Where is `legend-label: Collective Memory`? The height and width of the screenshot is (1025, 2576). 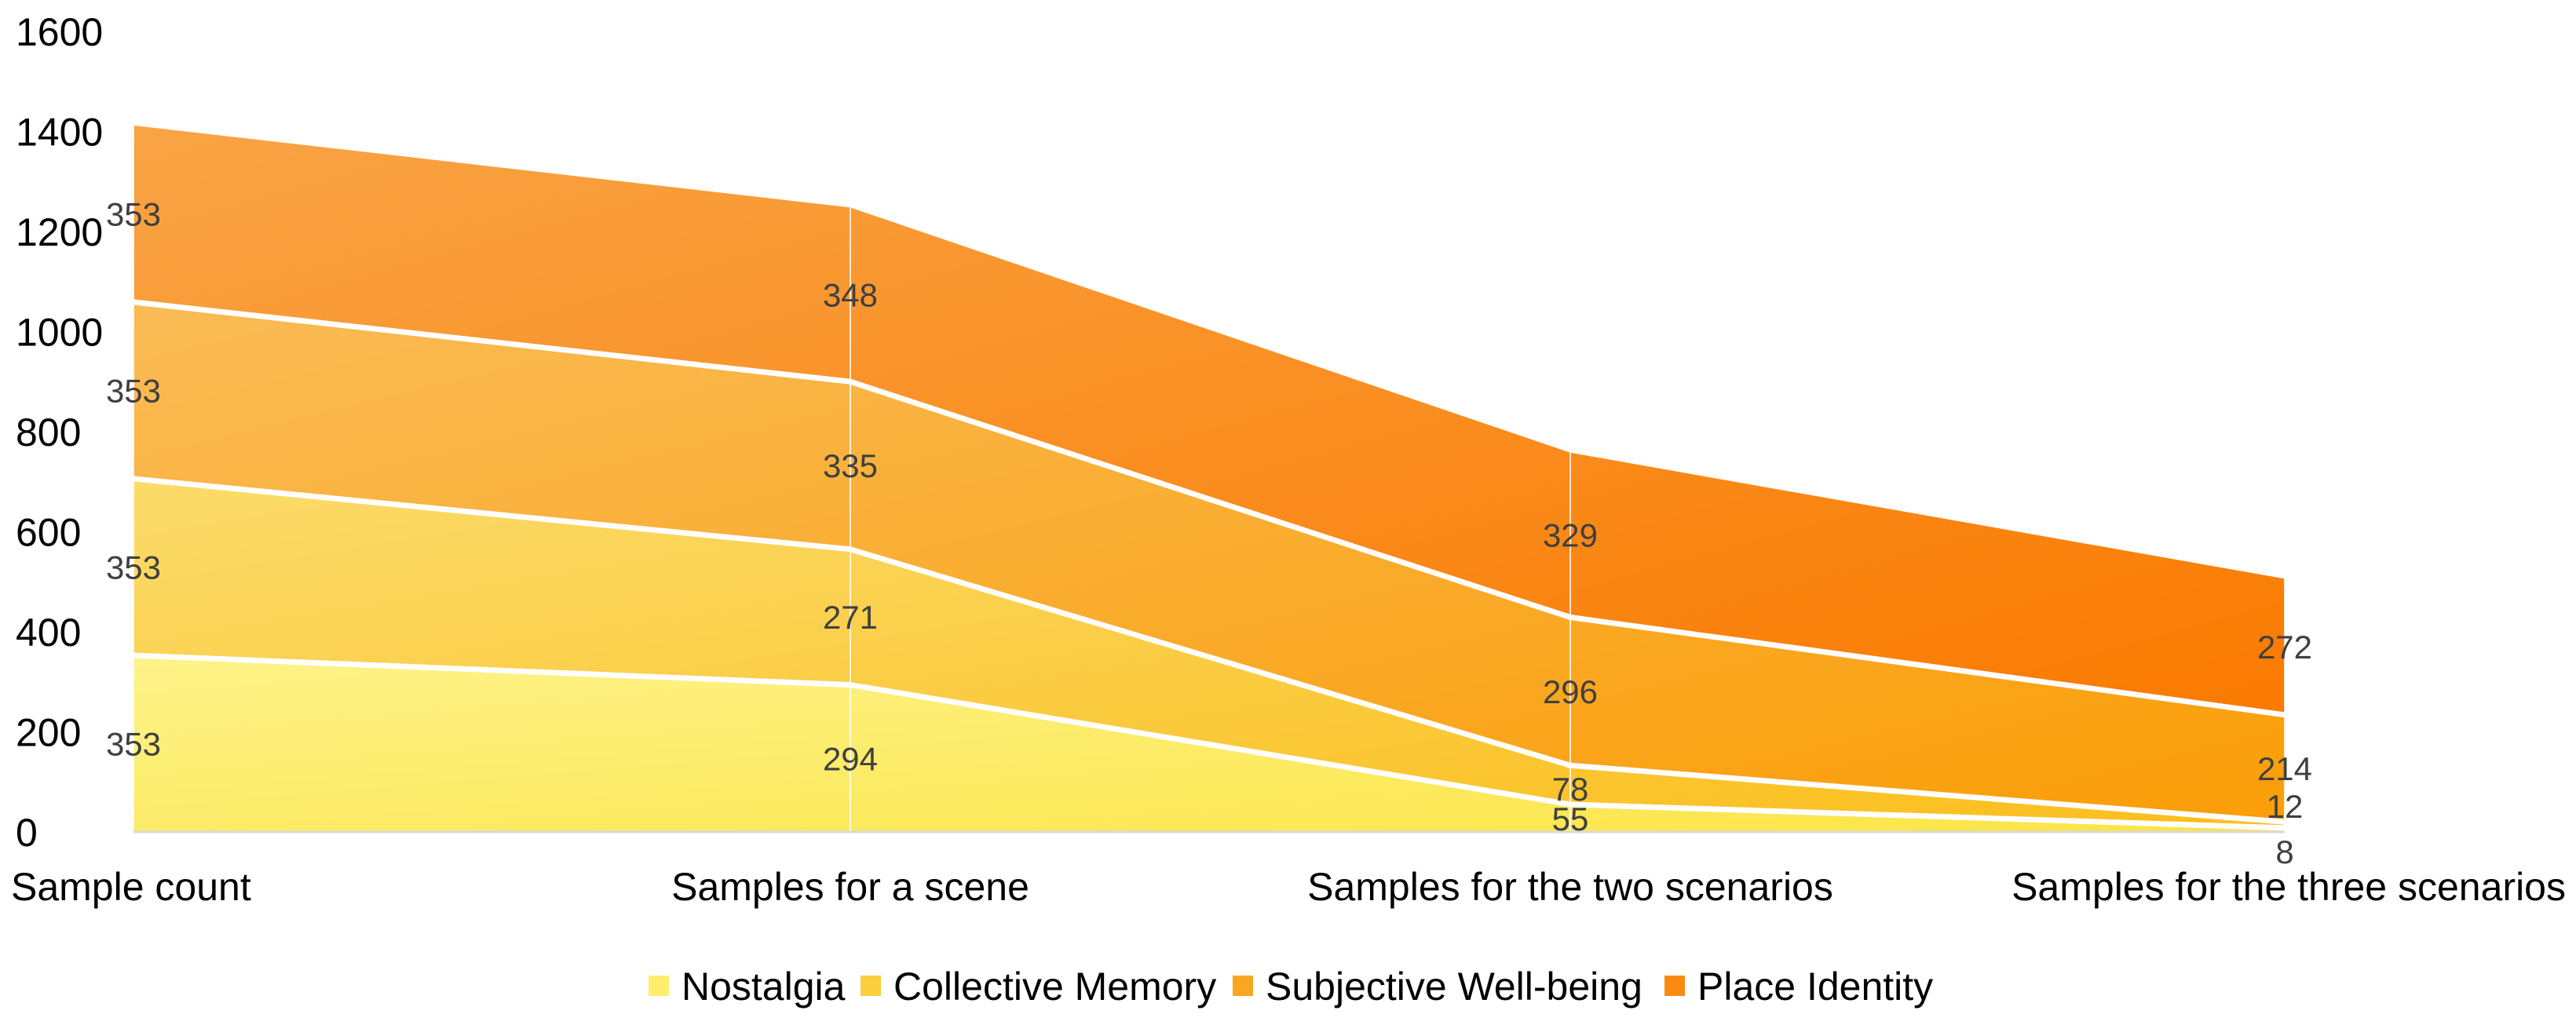
legend-label: Collective Memory is located at coordinates (1054, 987).